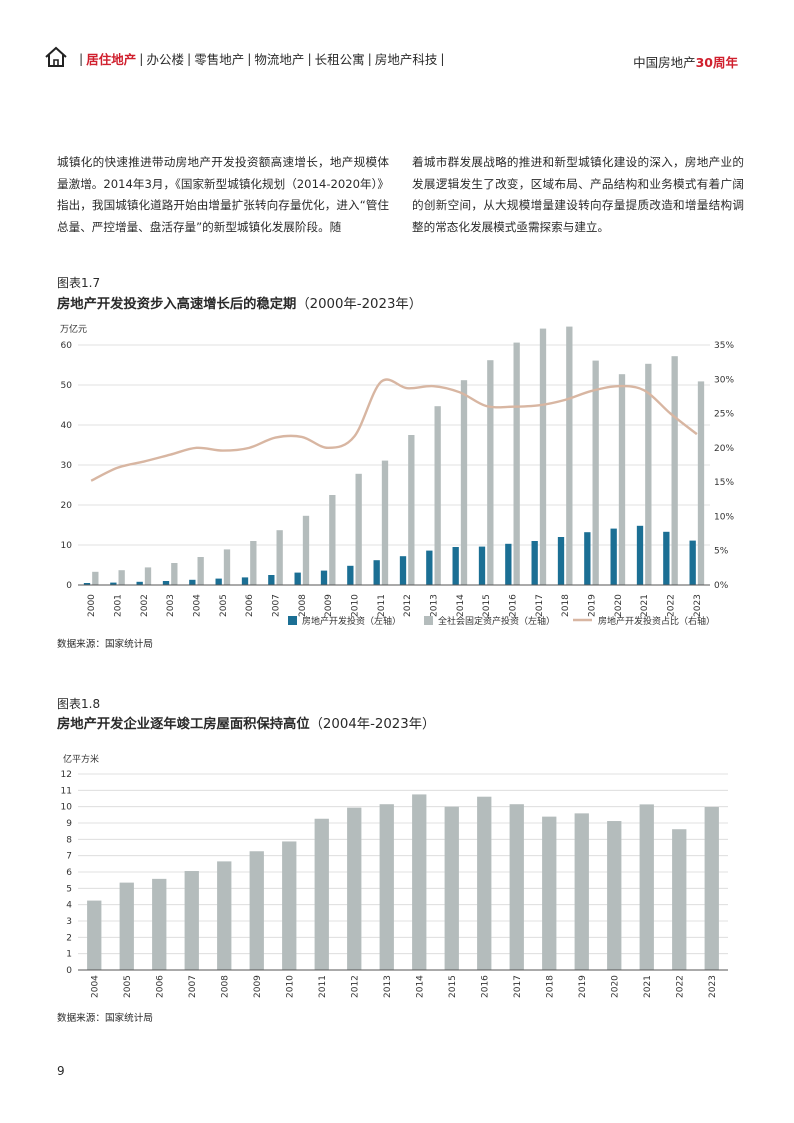  Describe the element at coordinates (56, 57) in the screenshot. I see `home-icon` at that location.